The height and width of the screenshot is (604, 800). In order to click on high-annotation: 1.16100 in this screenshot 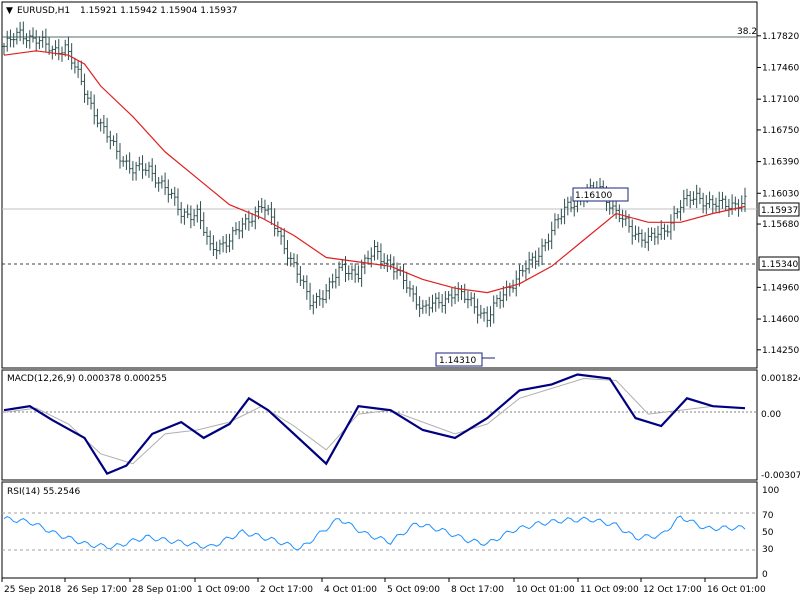, I will do `click(600, 194)`.